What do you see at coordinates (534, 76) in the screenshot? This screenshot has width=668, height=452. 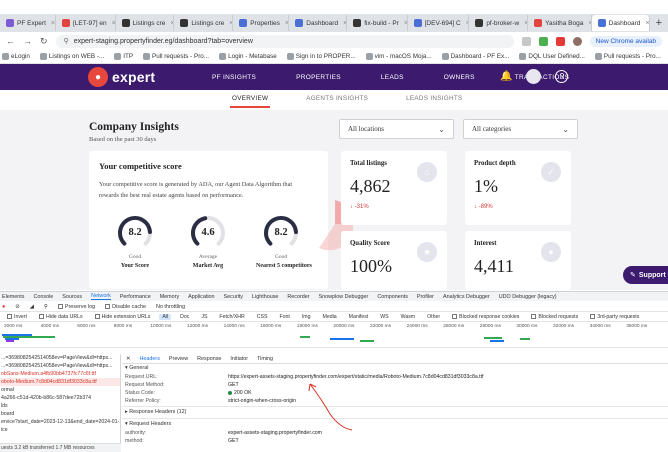 I see `avatar` at bounding box center [534, 76].